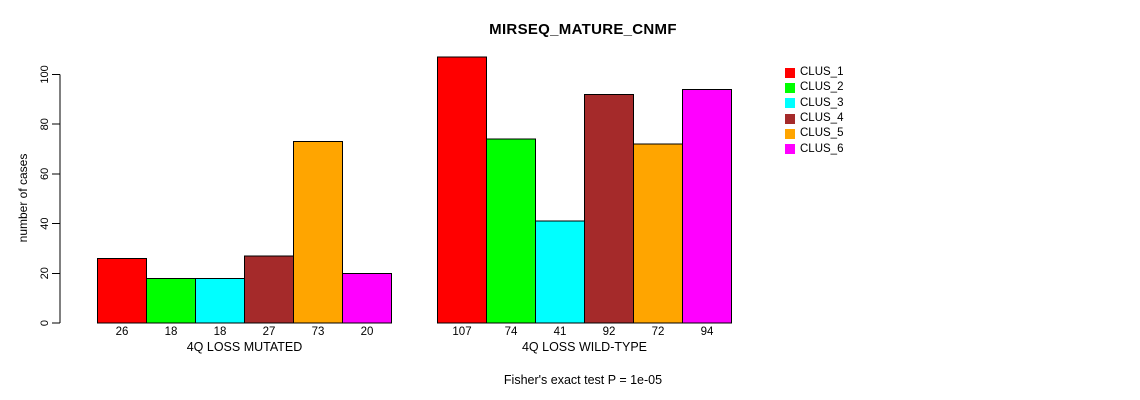 Image resolution: width=1140 pixels, height=400 pixels. I want to click on y-axis-title: number of cases, so click(23, 198).